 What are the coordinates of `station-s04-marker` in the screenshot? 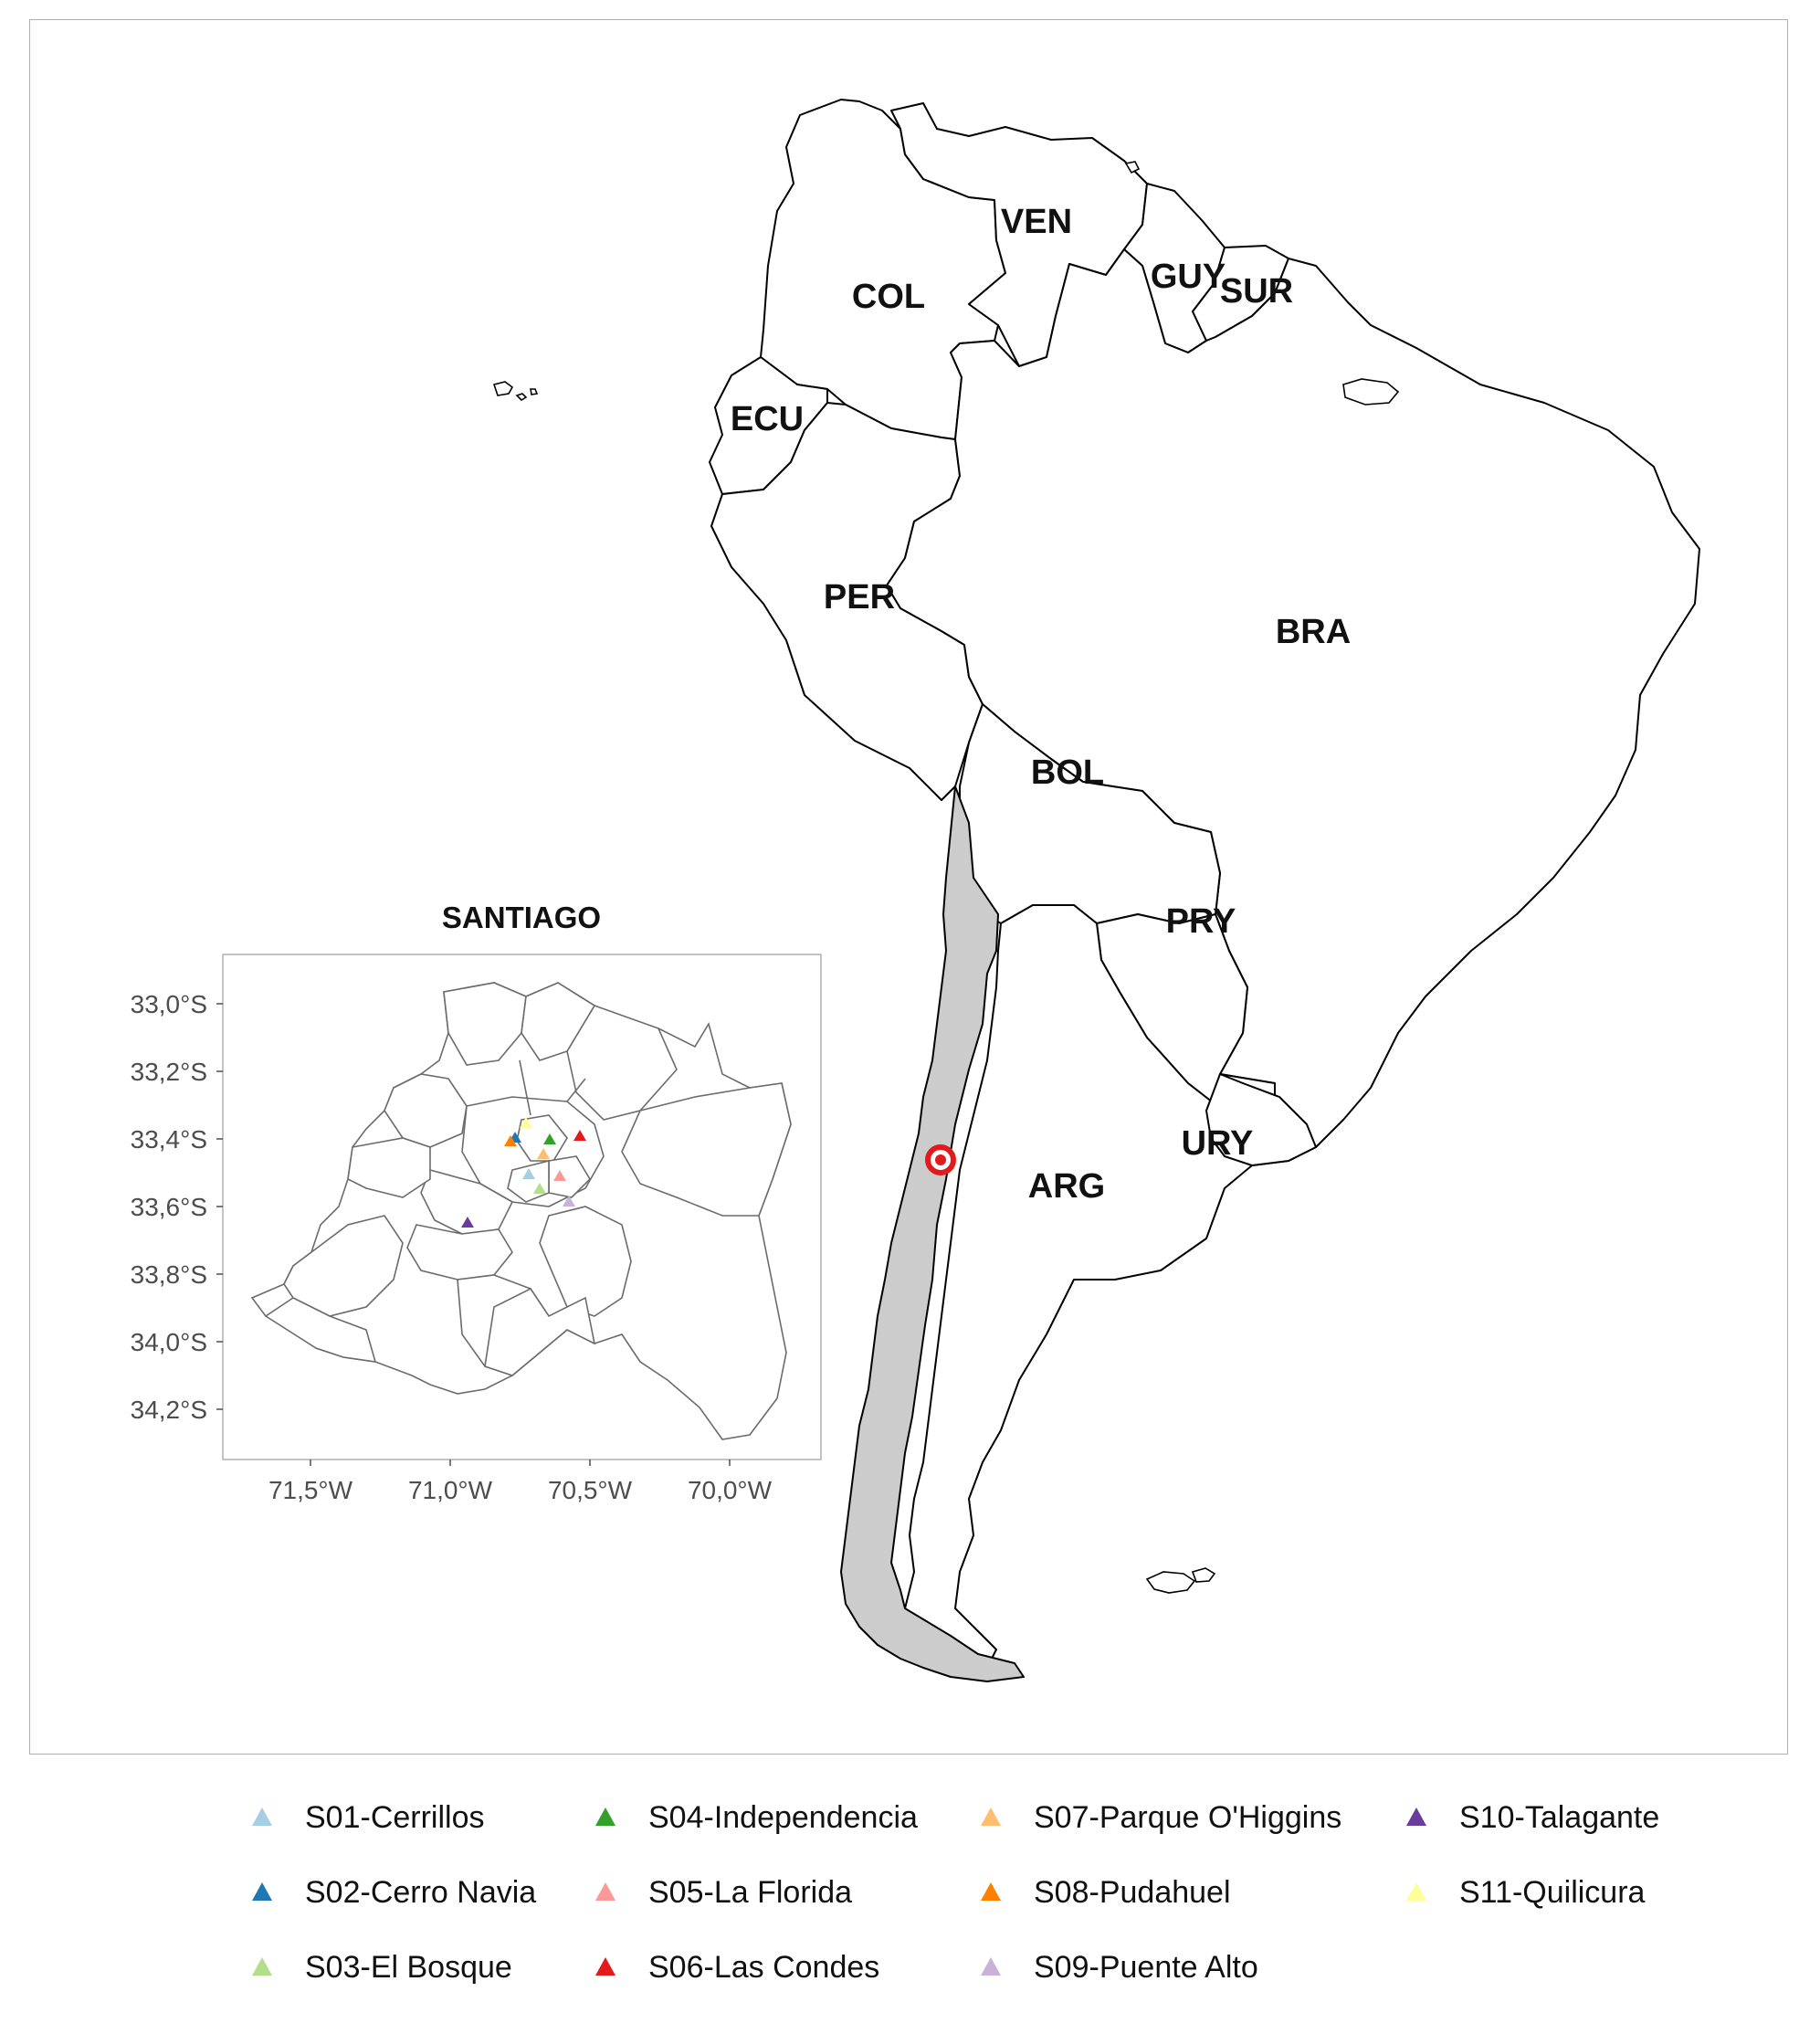 It's located at (549, 1138).